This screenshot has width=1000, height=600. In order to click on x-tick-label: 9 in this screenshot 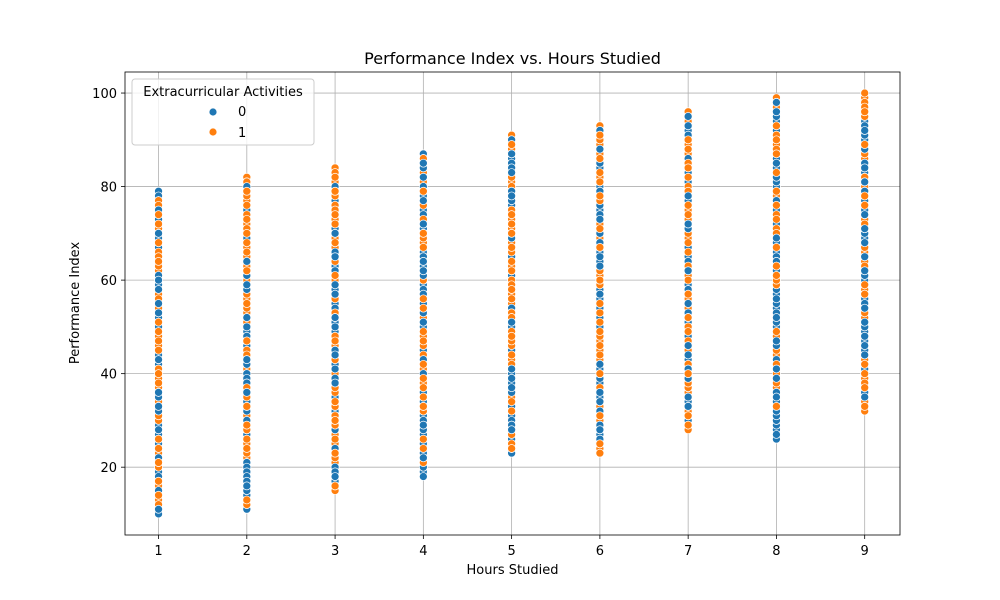, I will do `click(865, 551)`.